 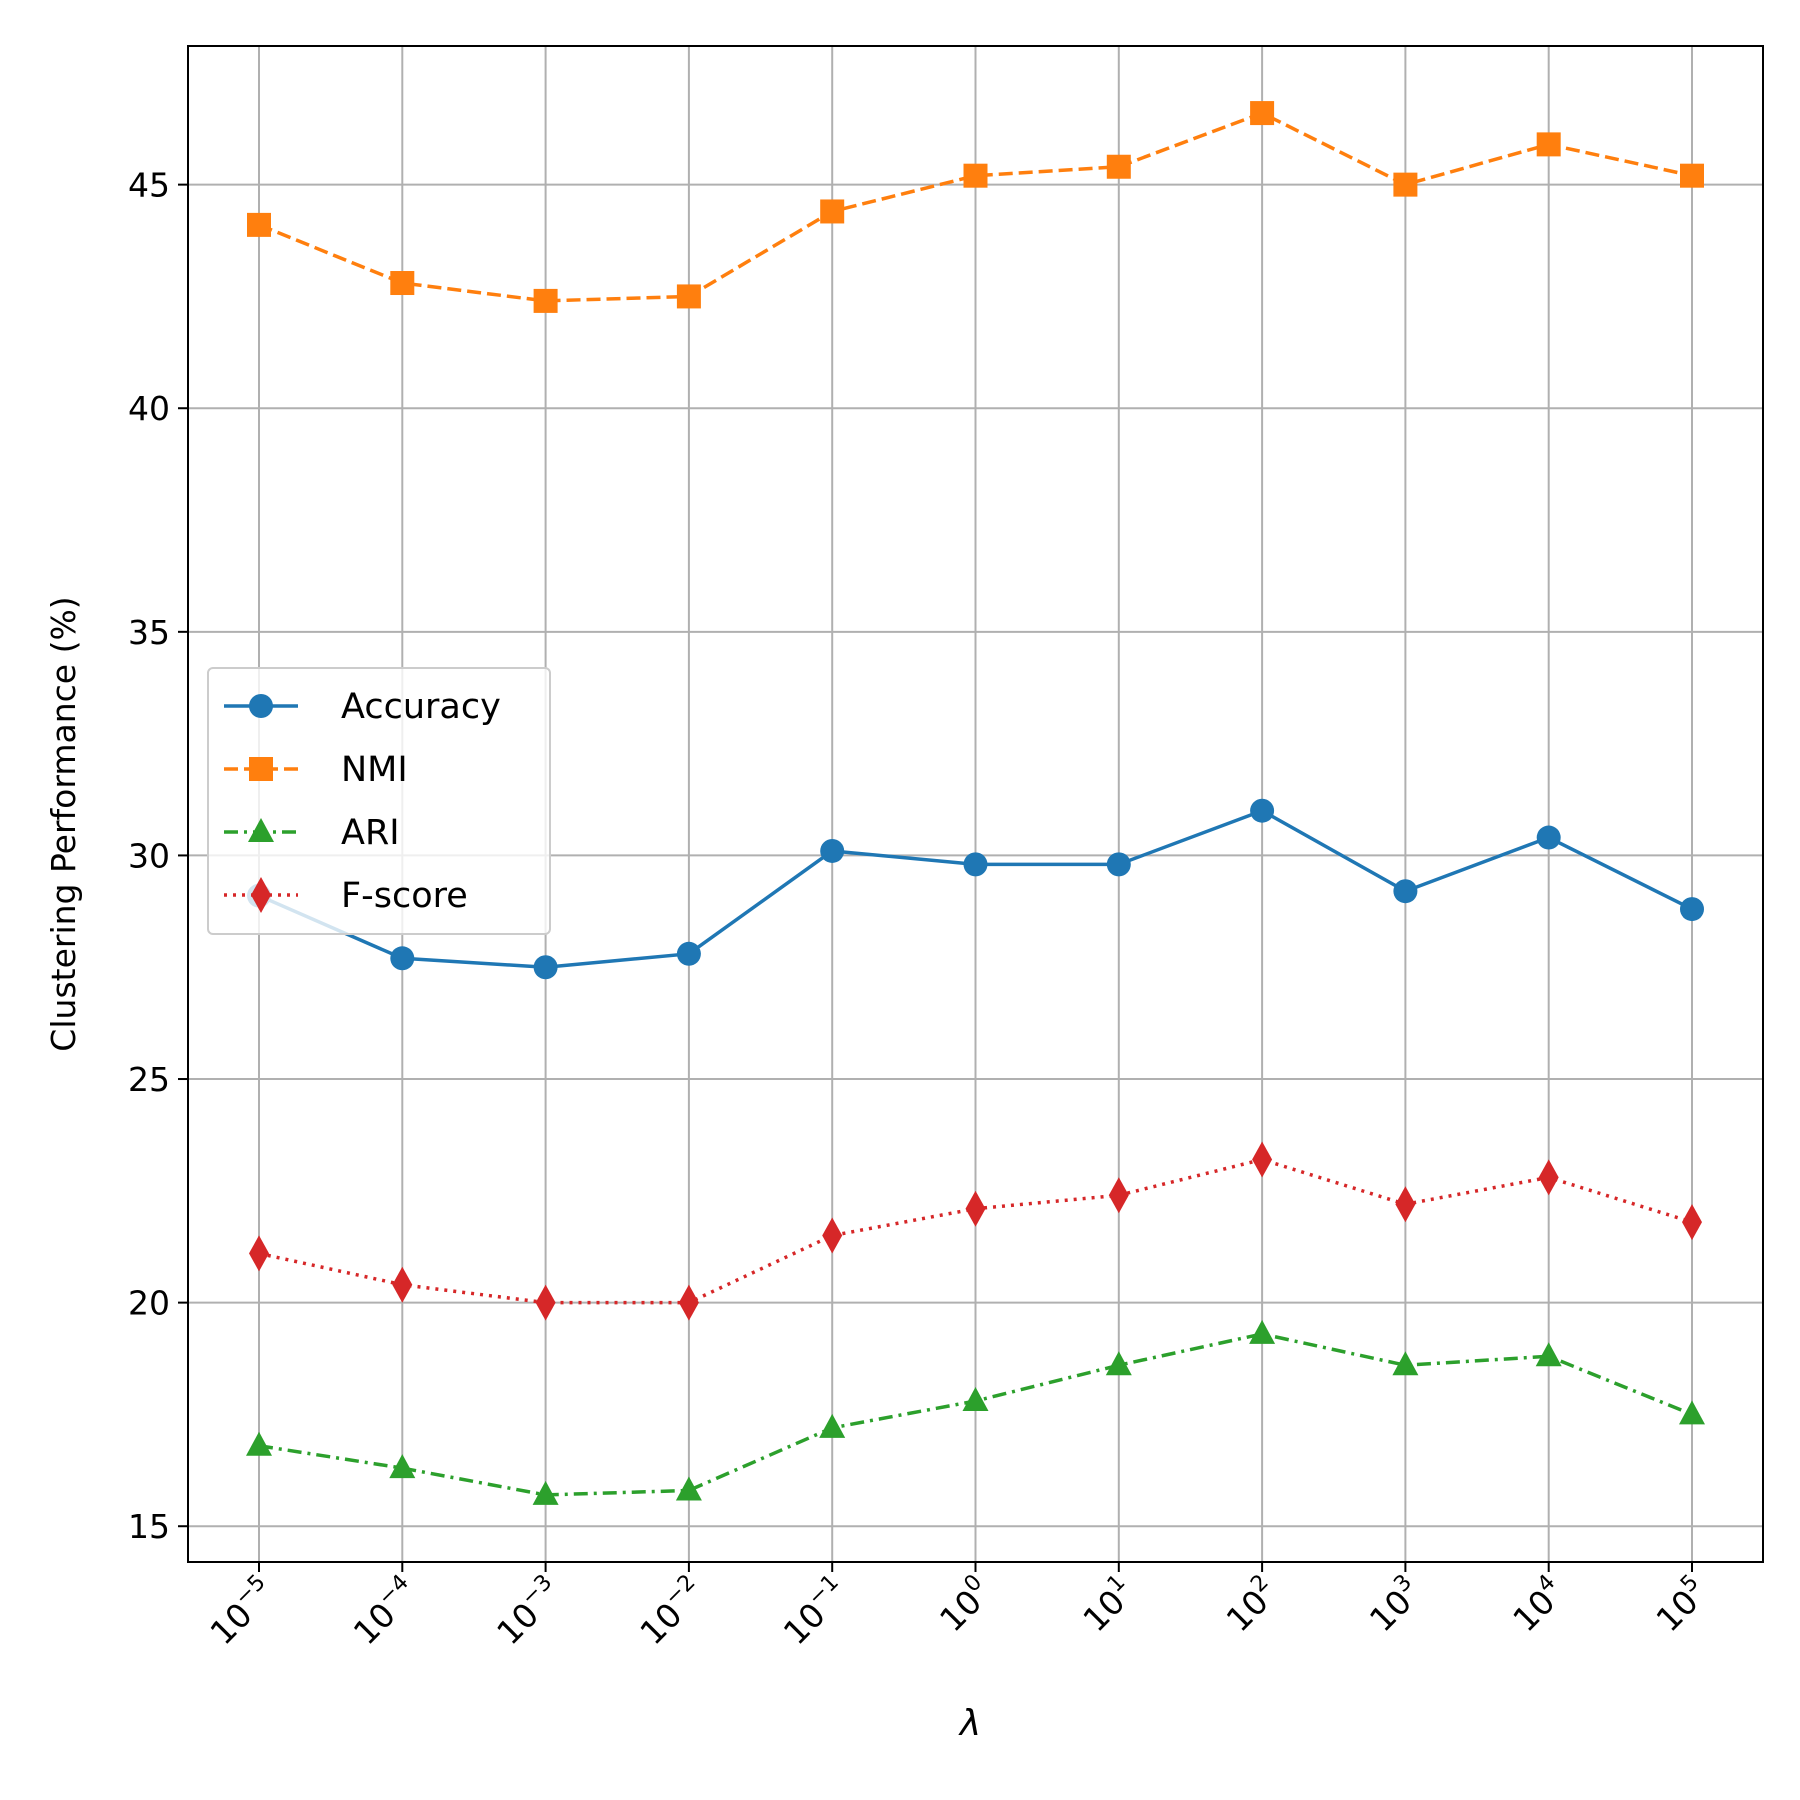 I want to click on legend-label: F-score, so click(x=404, y=896).